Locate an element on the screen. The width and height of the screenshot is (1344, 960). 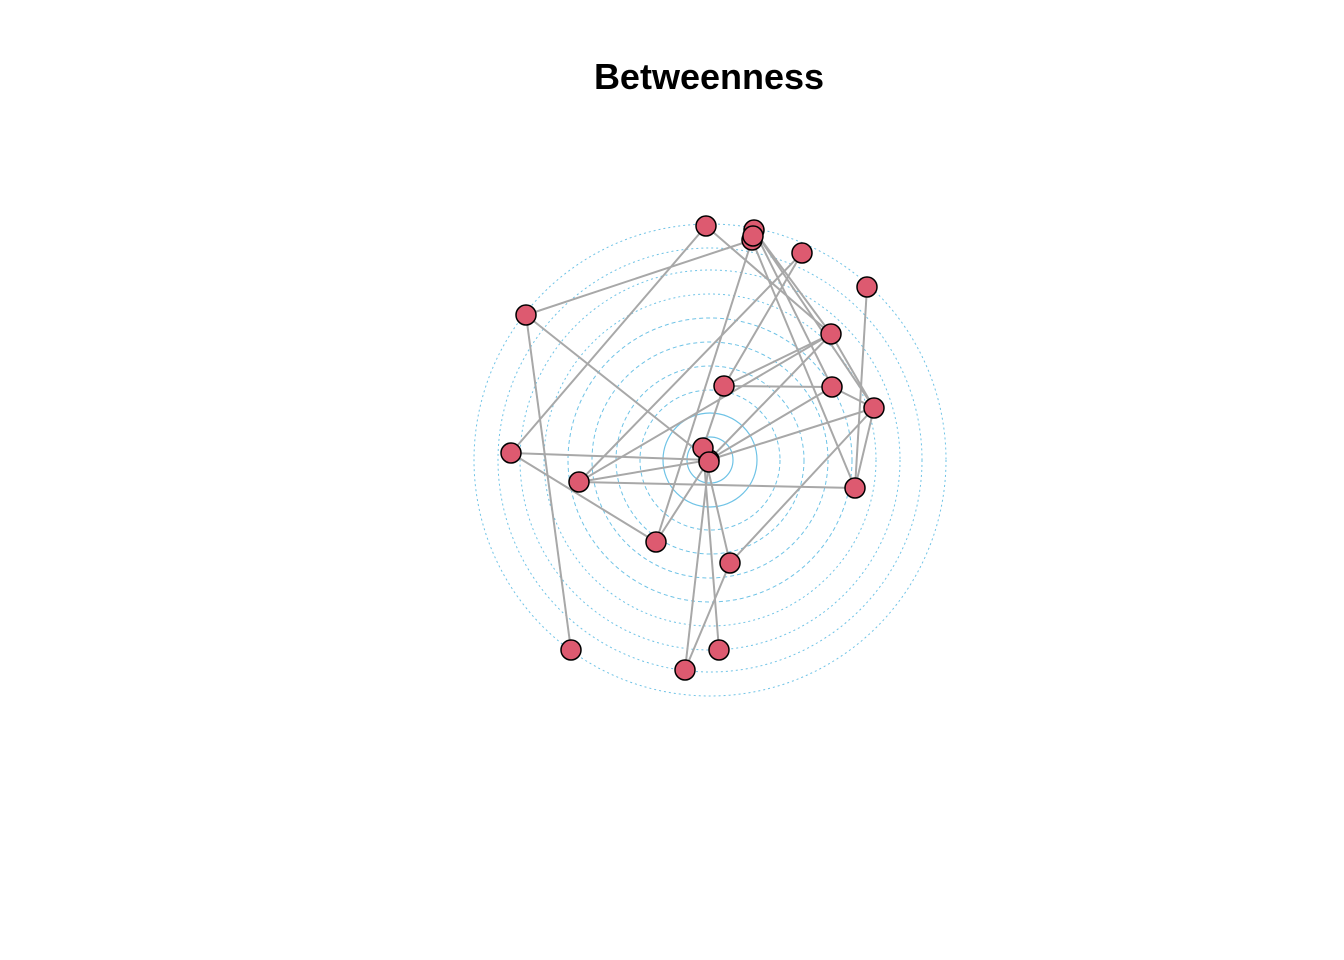
nodes-layer is located at coordinates (692, 448).